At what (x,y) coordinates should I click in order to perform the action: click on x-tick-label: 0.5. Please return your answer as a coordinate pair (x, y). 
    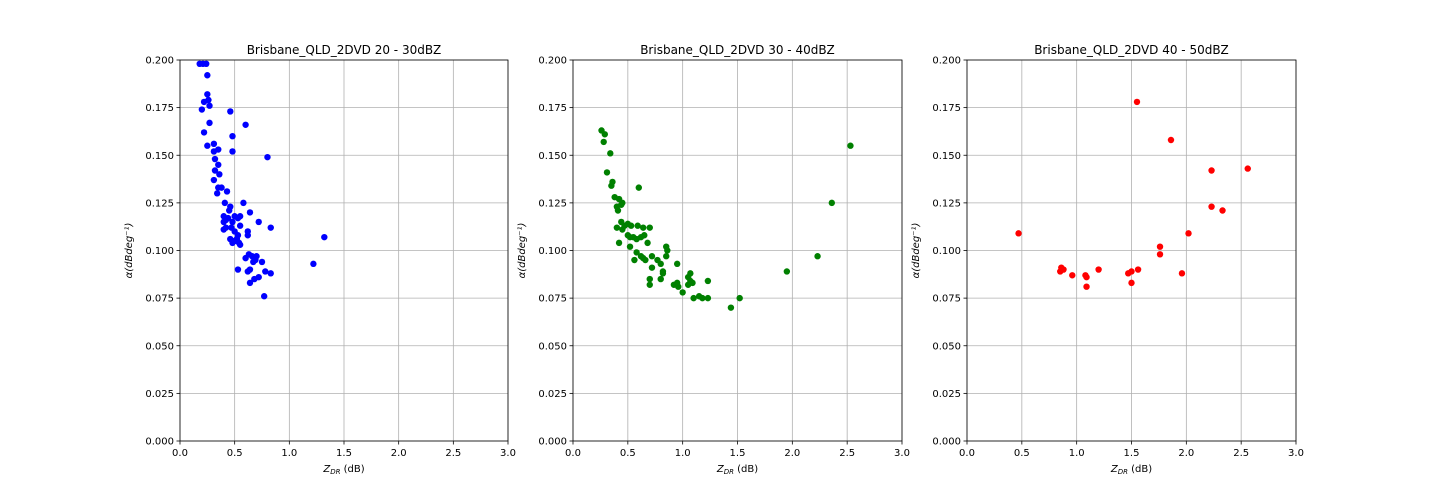
    Looking at the image, I should click on (1022, 453).